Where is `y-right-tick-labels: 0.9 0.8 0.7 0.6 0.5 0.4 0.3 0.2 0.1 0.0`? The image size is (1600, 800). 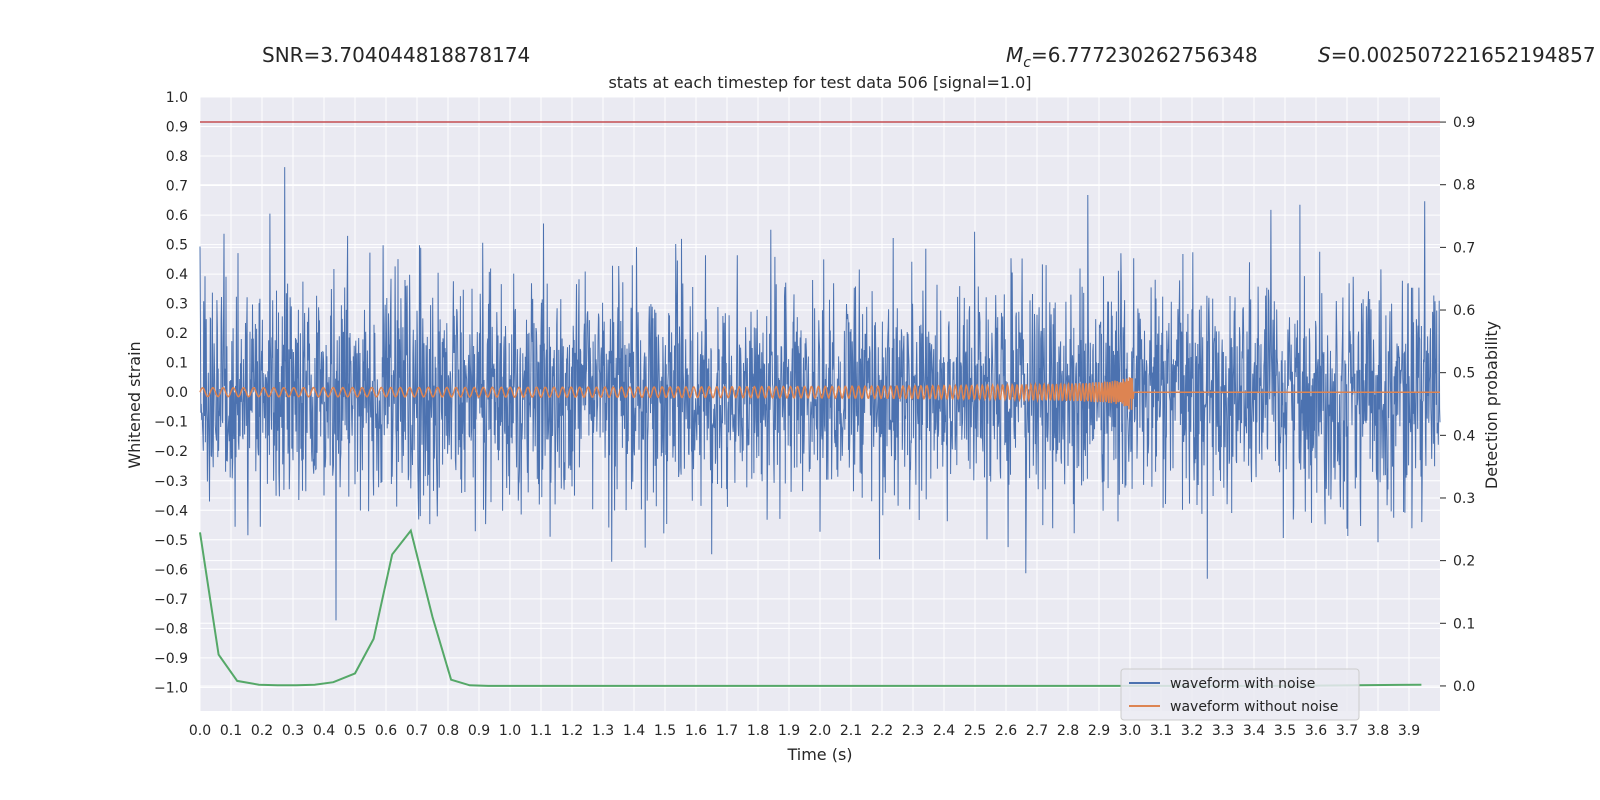 y-right-tick-labels: 0.9 0.8 0.7 0.6 0.5 0.4 0.3 0.2 0.1 0.0 is located at coordinates (1457, 405).